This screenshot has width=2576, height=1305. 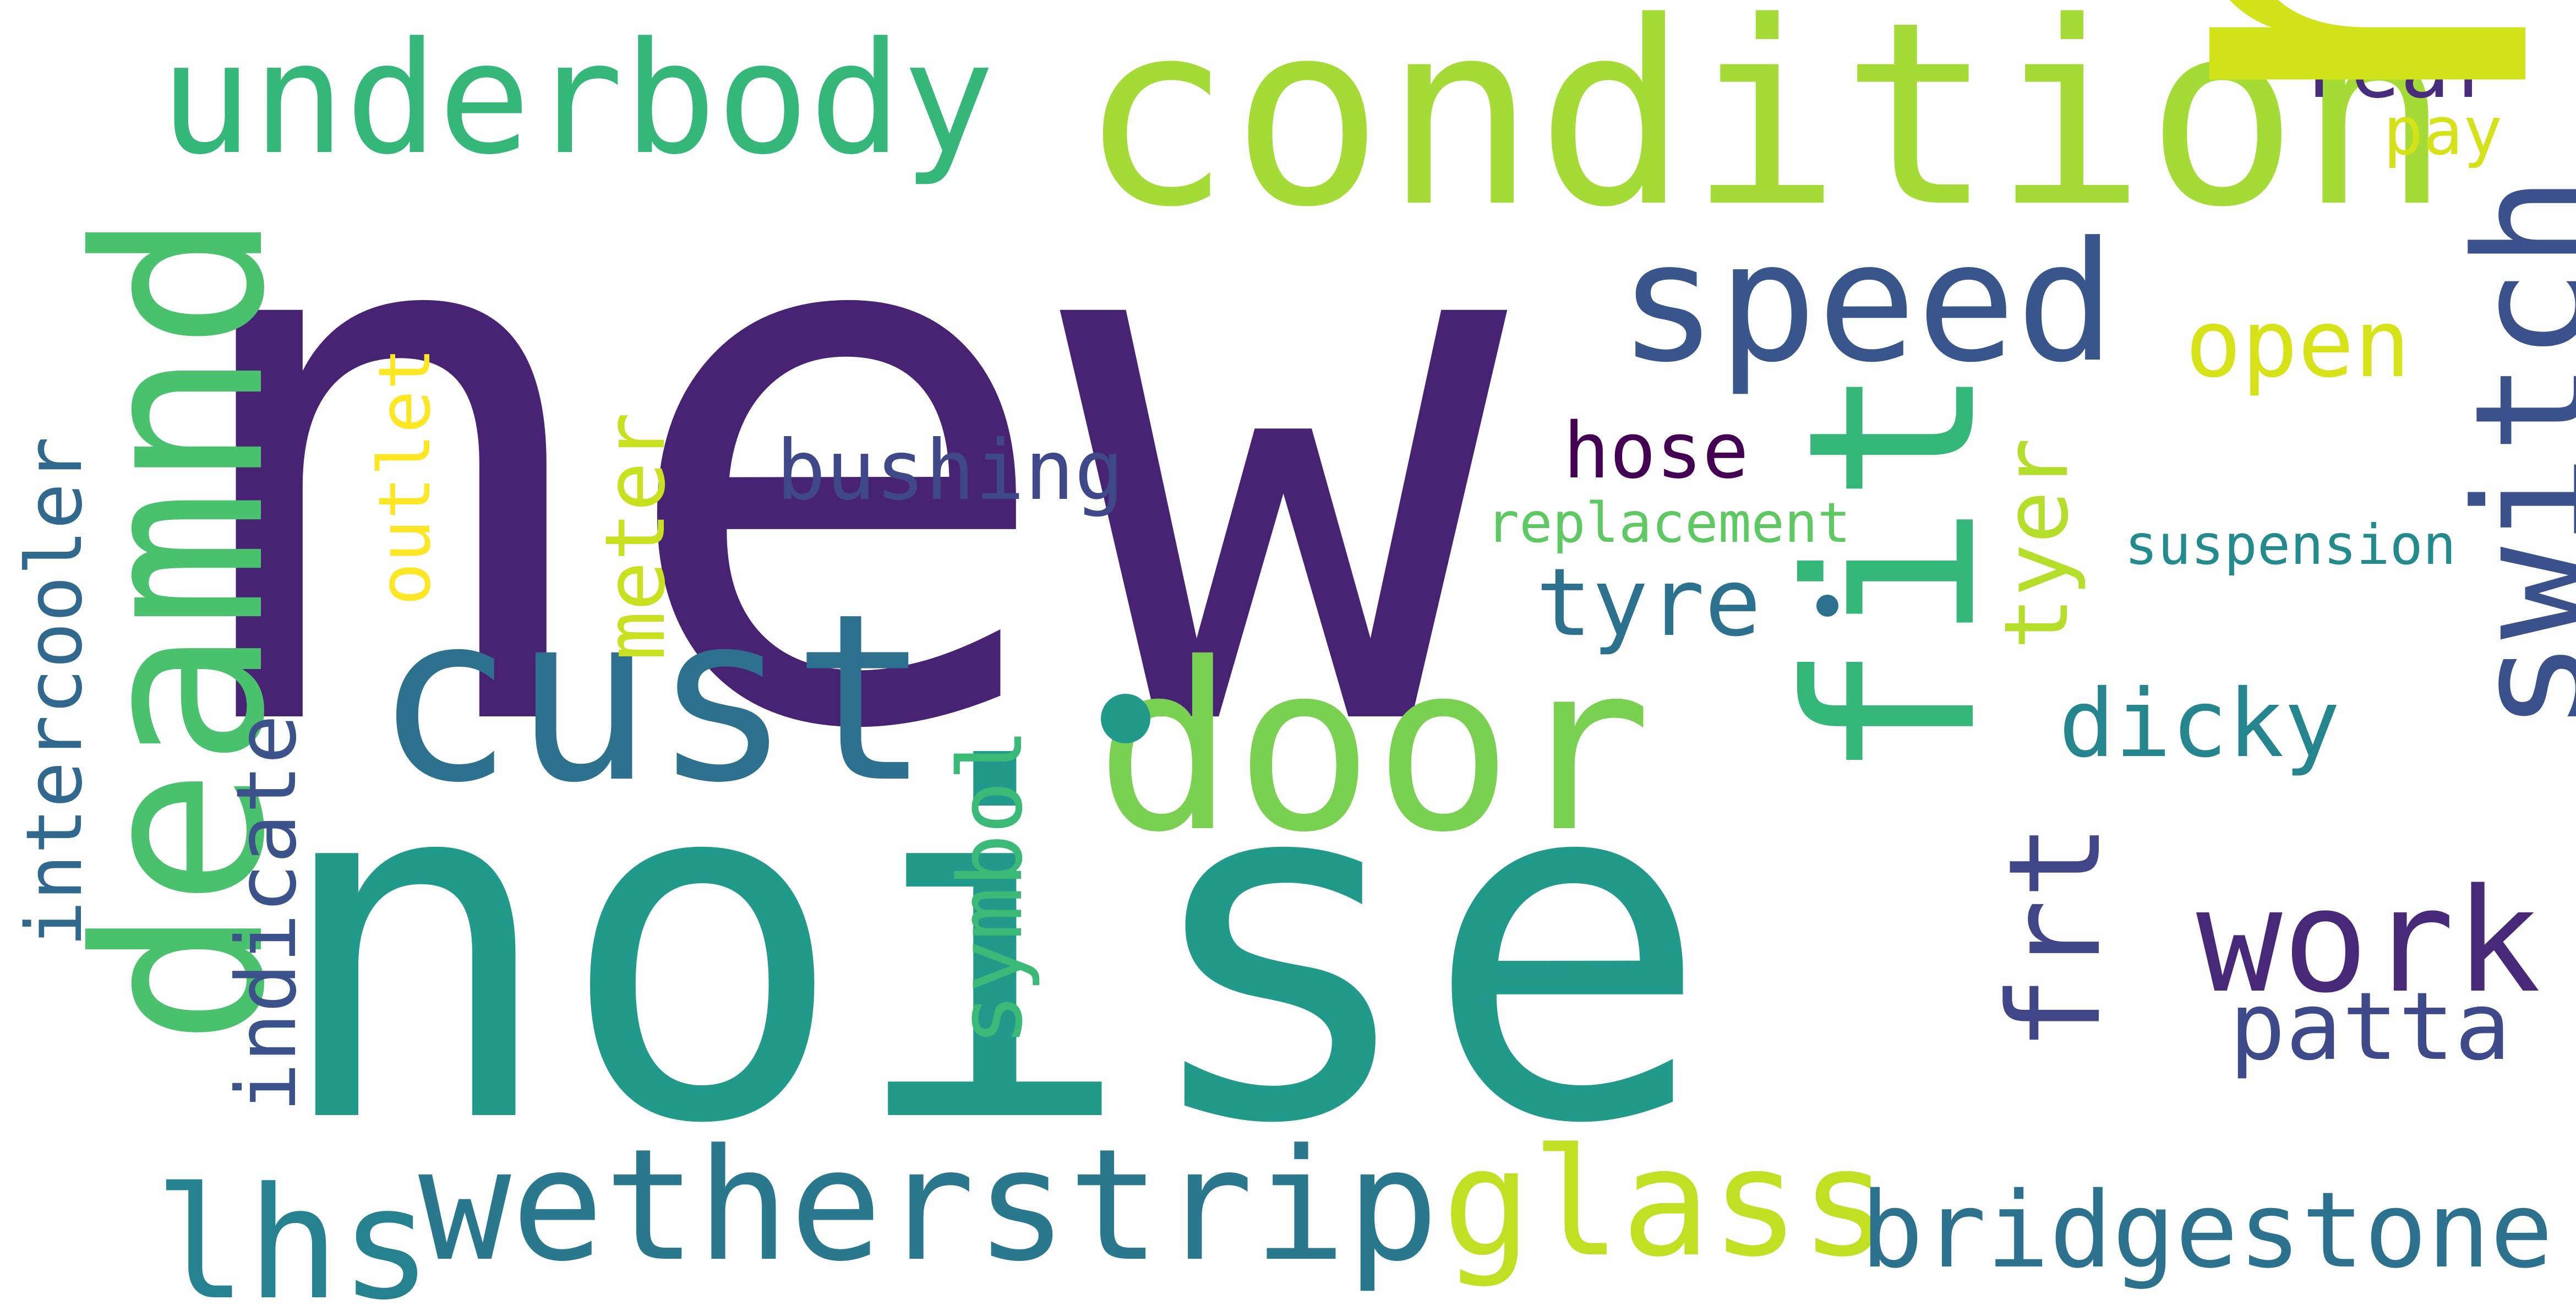 I want to click on word-glass: glass, so click(x=1666, y=1203).